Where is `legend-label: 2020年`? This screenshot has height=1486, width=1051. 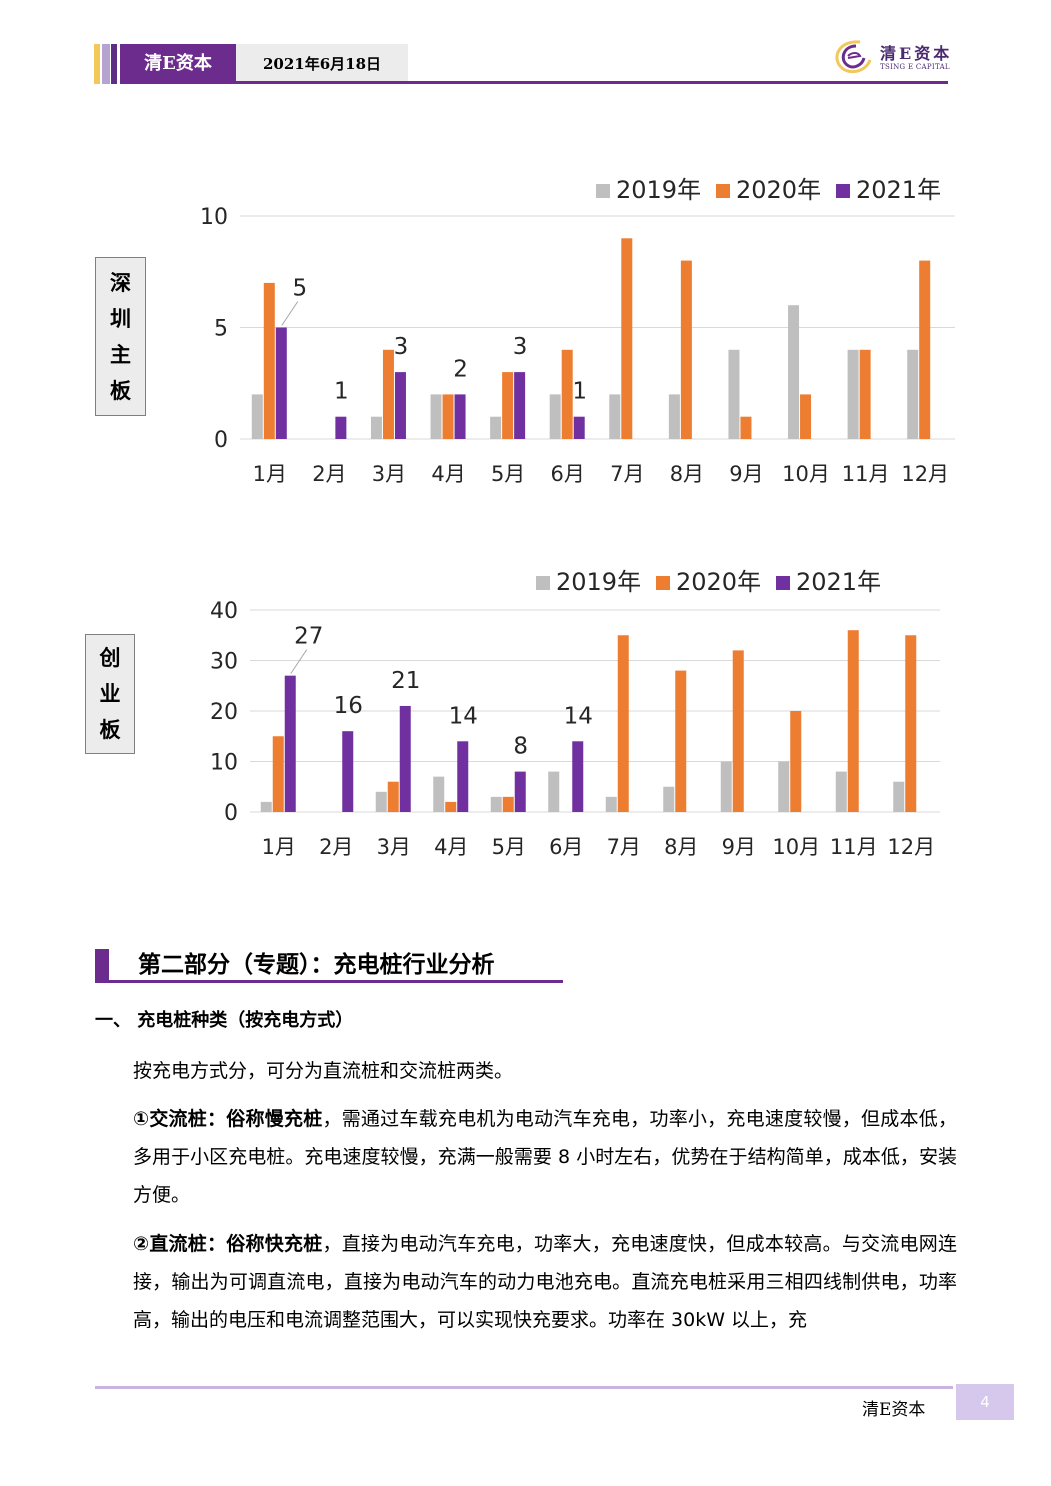 legend-label: 2020年 is located at coordinates (778, 190).